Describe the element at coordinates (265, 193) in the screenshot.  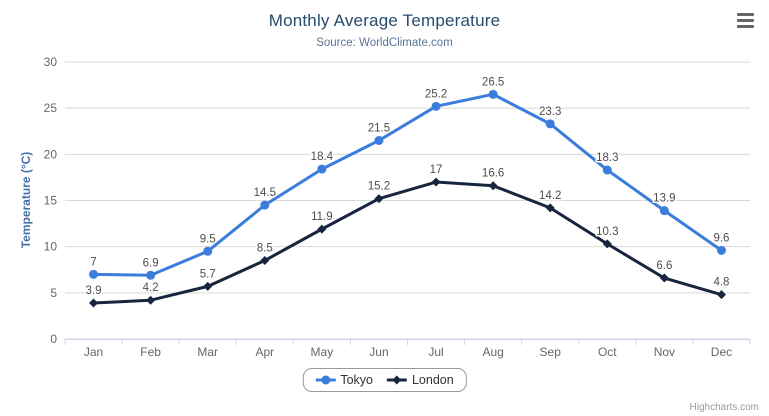
I see `data-label: 14.5` at that location.